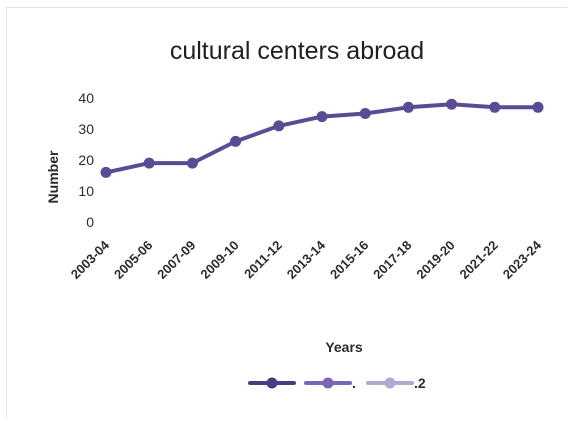 This screenshot has width=574, height=422. I want to click on y-tick-label-0: 0, so click(90, 222).